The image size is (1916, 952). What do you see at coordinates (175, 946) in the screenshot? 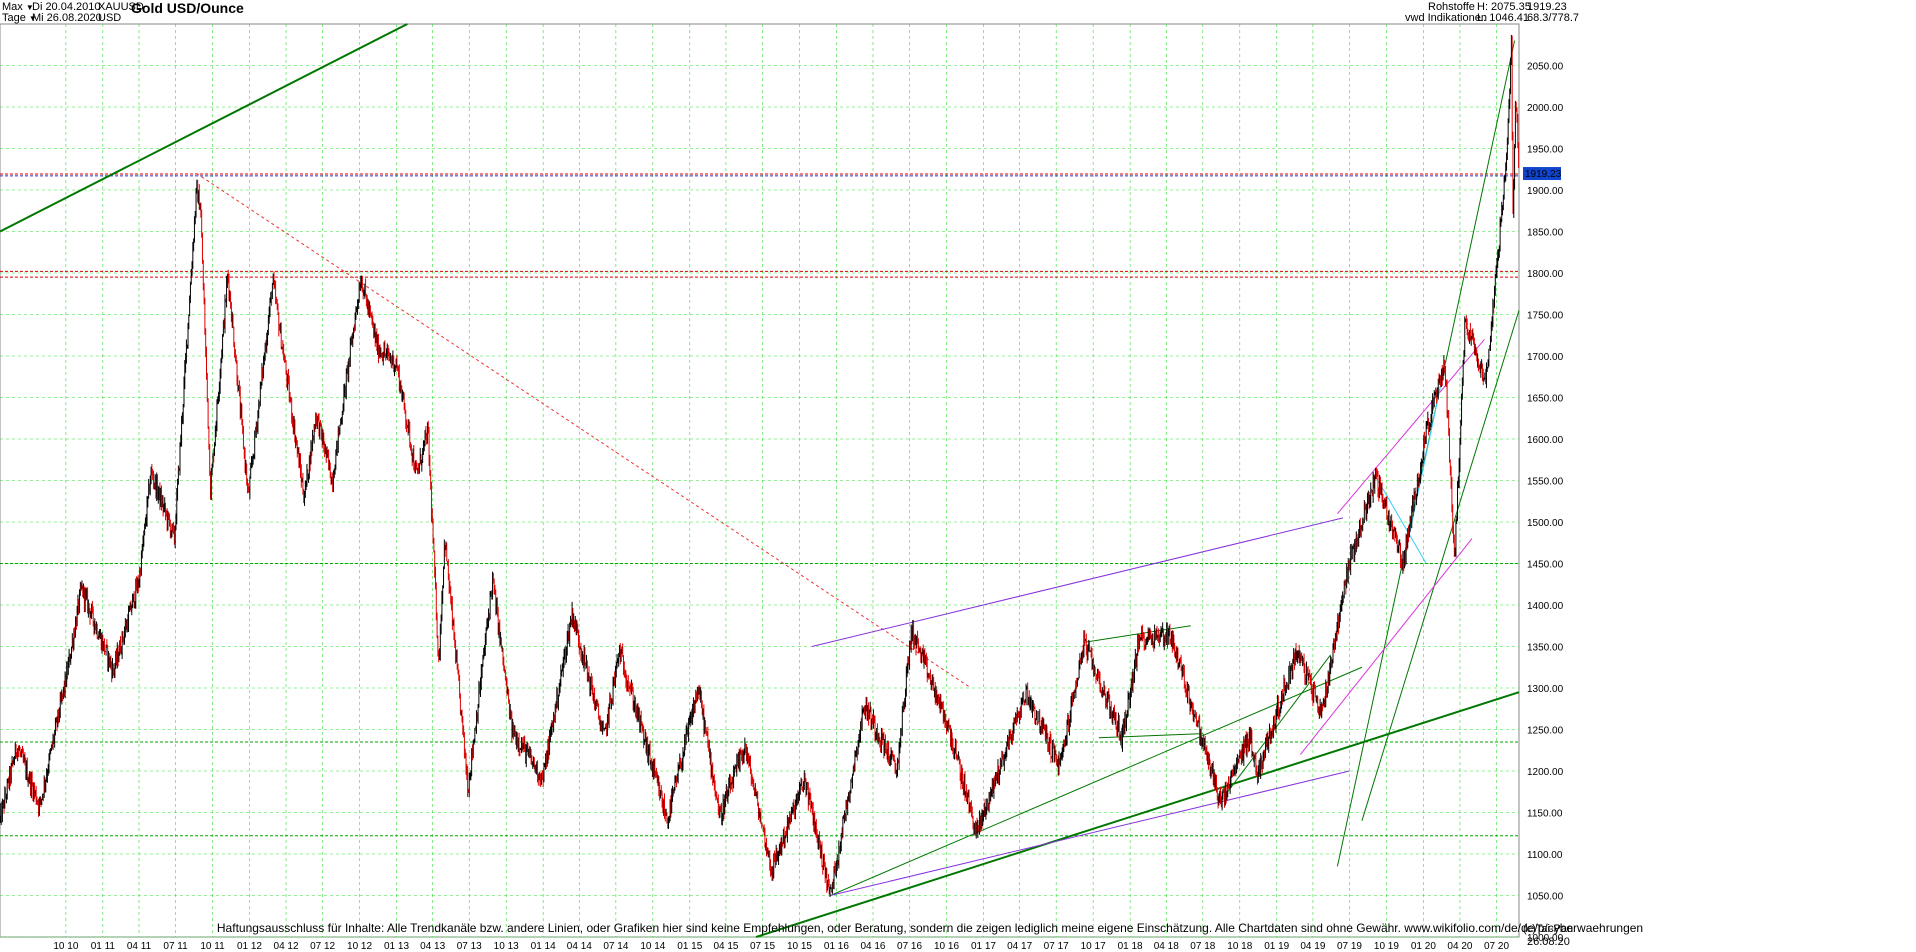
I see `x-tick-label: 07 11` at bounding box center [175, 946].